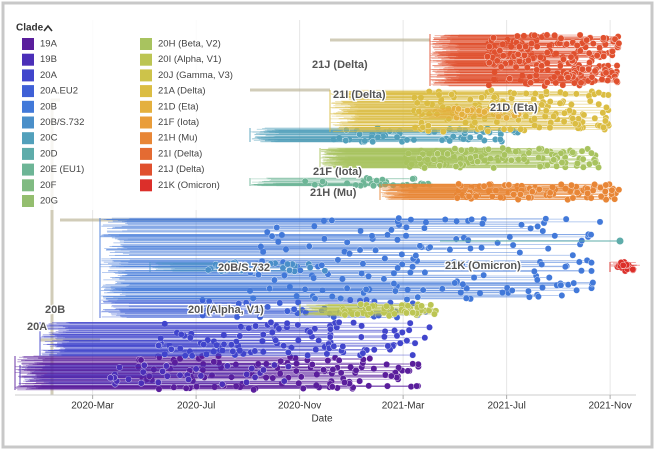  What do you see at coordinates (178, 106) in the screenshot?
I see `legend-label: 21D (Eta)` at bounding box center [178, 106].